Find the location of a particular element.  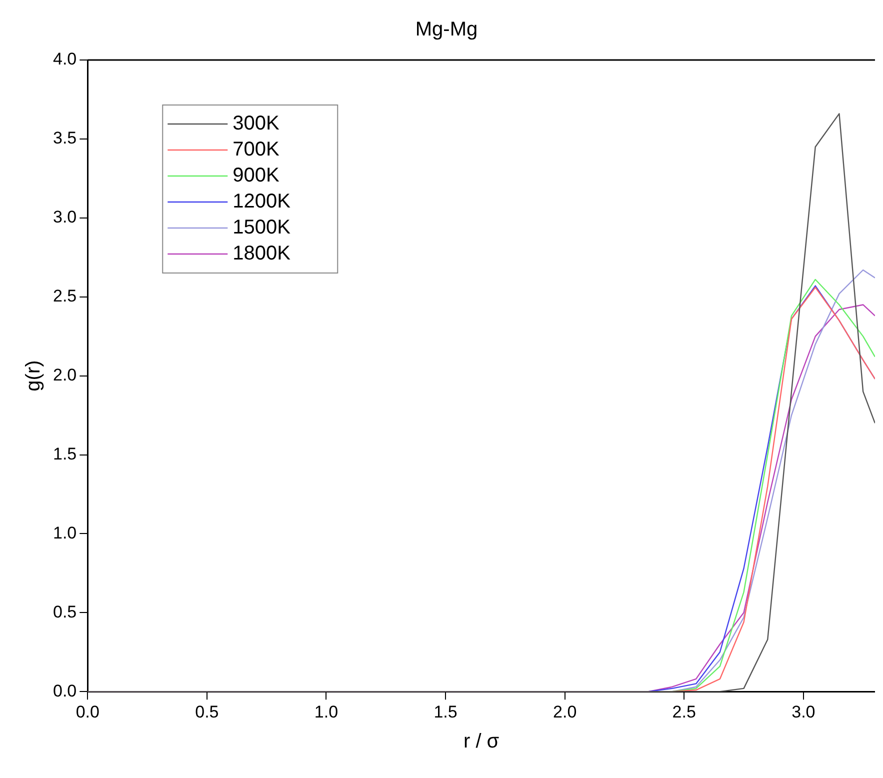

x-tick-label: 0.5 is located at coordinates (207, 712).